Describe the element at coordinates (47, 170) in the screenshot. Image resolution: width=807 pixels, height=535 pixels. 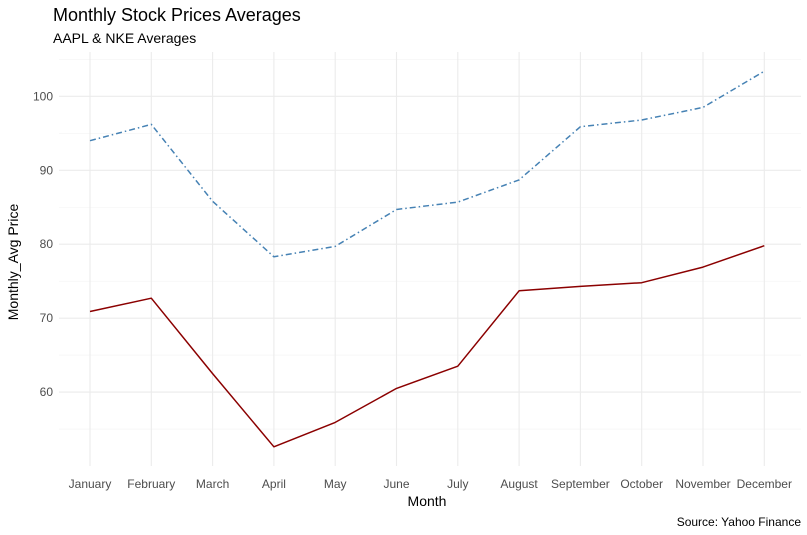
I see `y-tick-label: 90` at that location.